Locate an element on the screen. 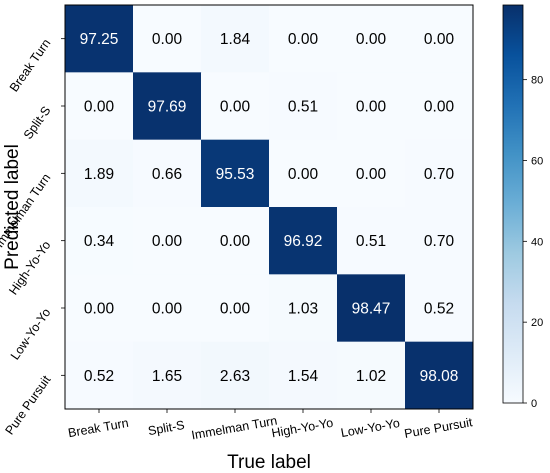  cell-value-label: 0.66 is located at coordinates (167, 174).